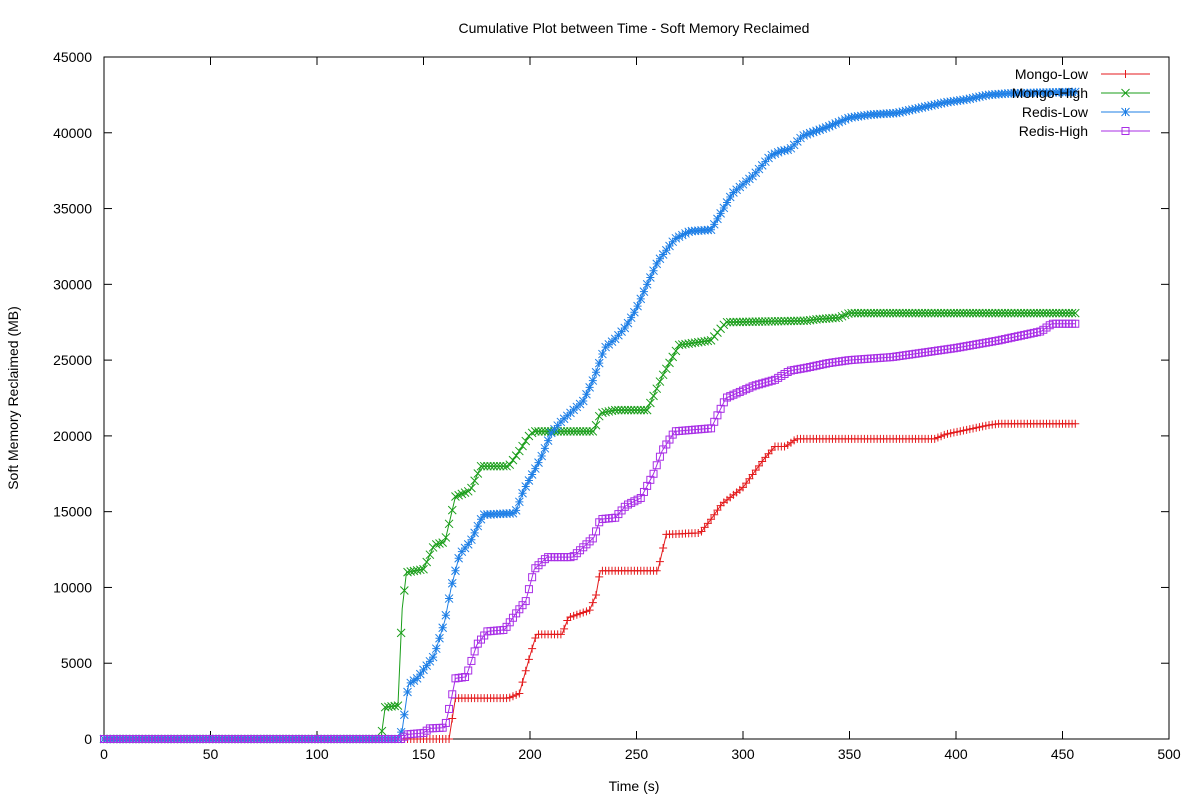 The height and width of the screenshot is (805, 1200). I want to click on x-tick-label: 300, so click(743, 754).